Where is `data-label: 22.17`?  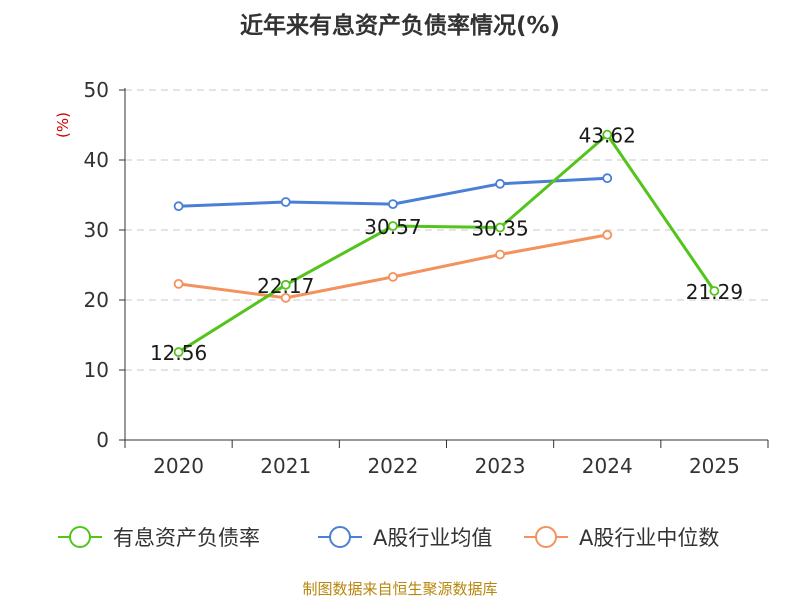
data-label: 22.17 is located at coordinates (285, 286).